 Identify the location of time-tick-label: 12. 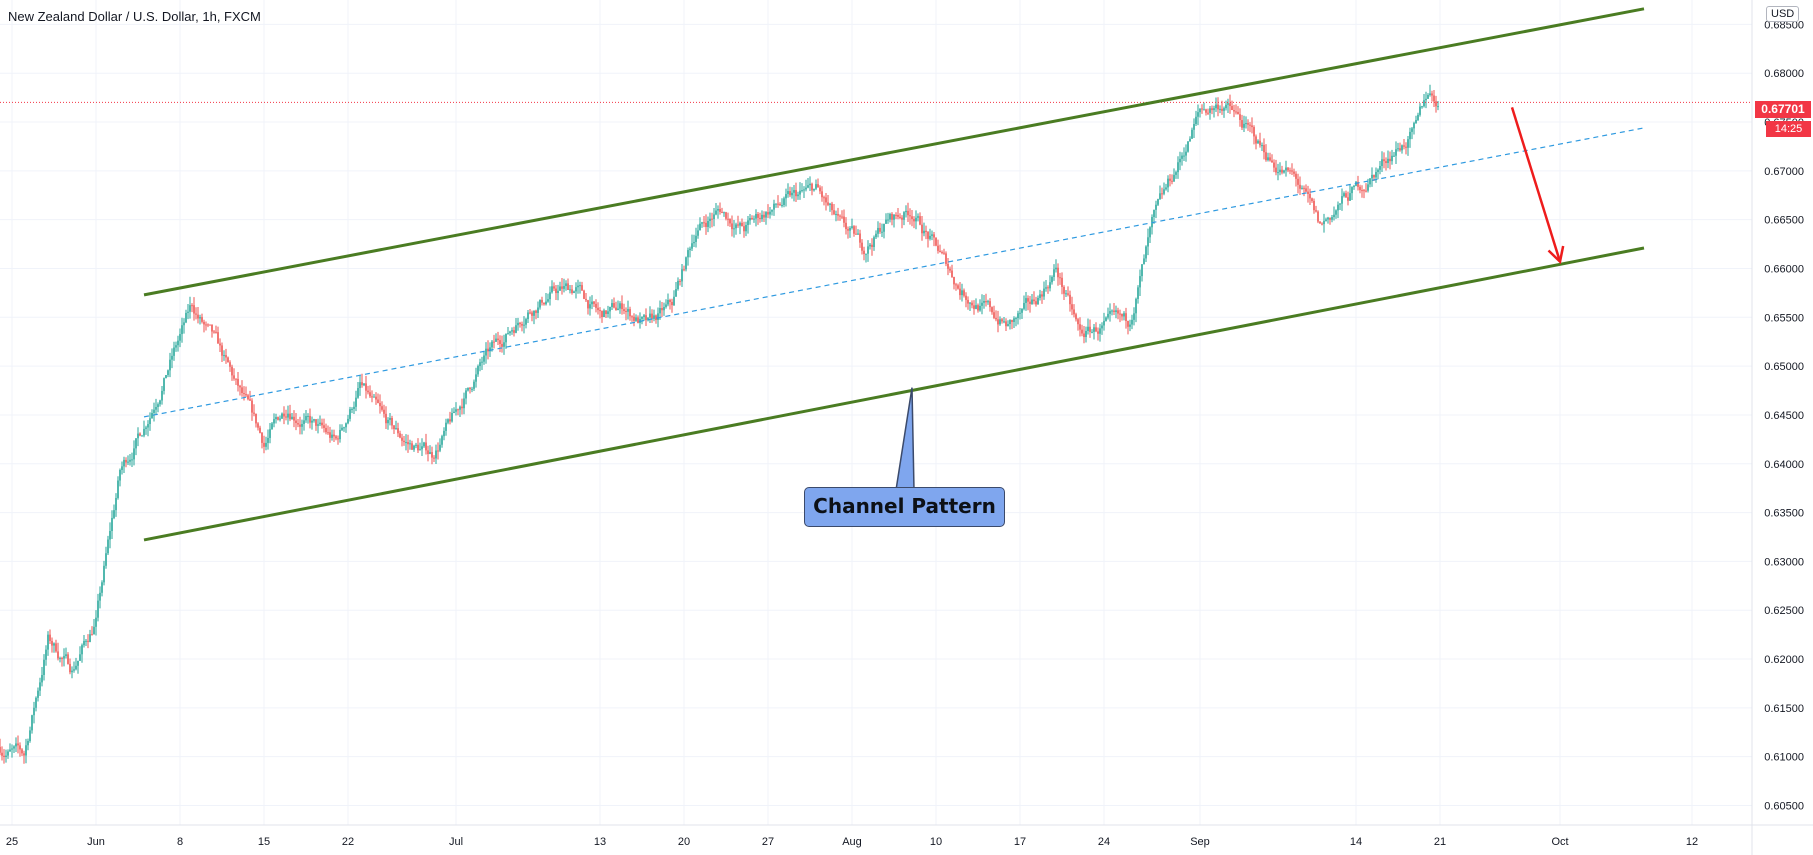
(1692, 842).